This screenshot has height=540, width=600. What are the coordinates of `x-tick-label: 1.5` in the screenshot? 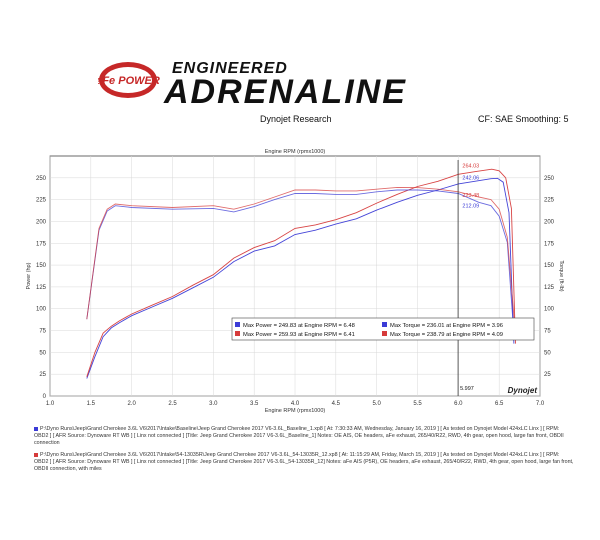 It's located at (91, 404).